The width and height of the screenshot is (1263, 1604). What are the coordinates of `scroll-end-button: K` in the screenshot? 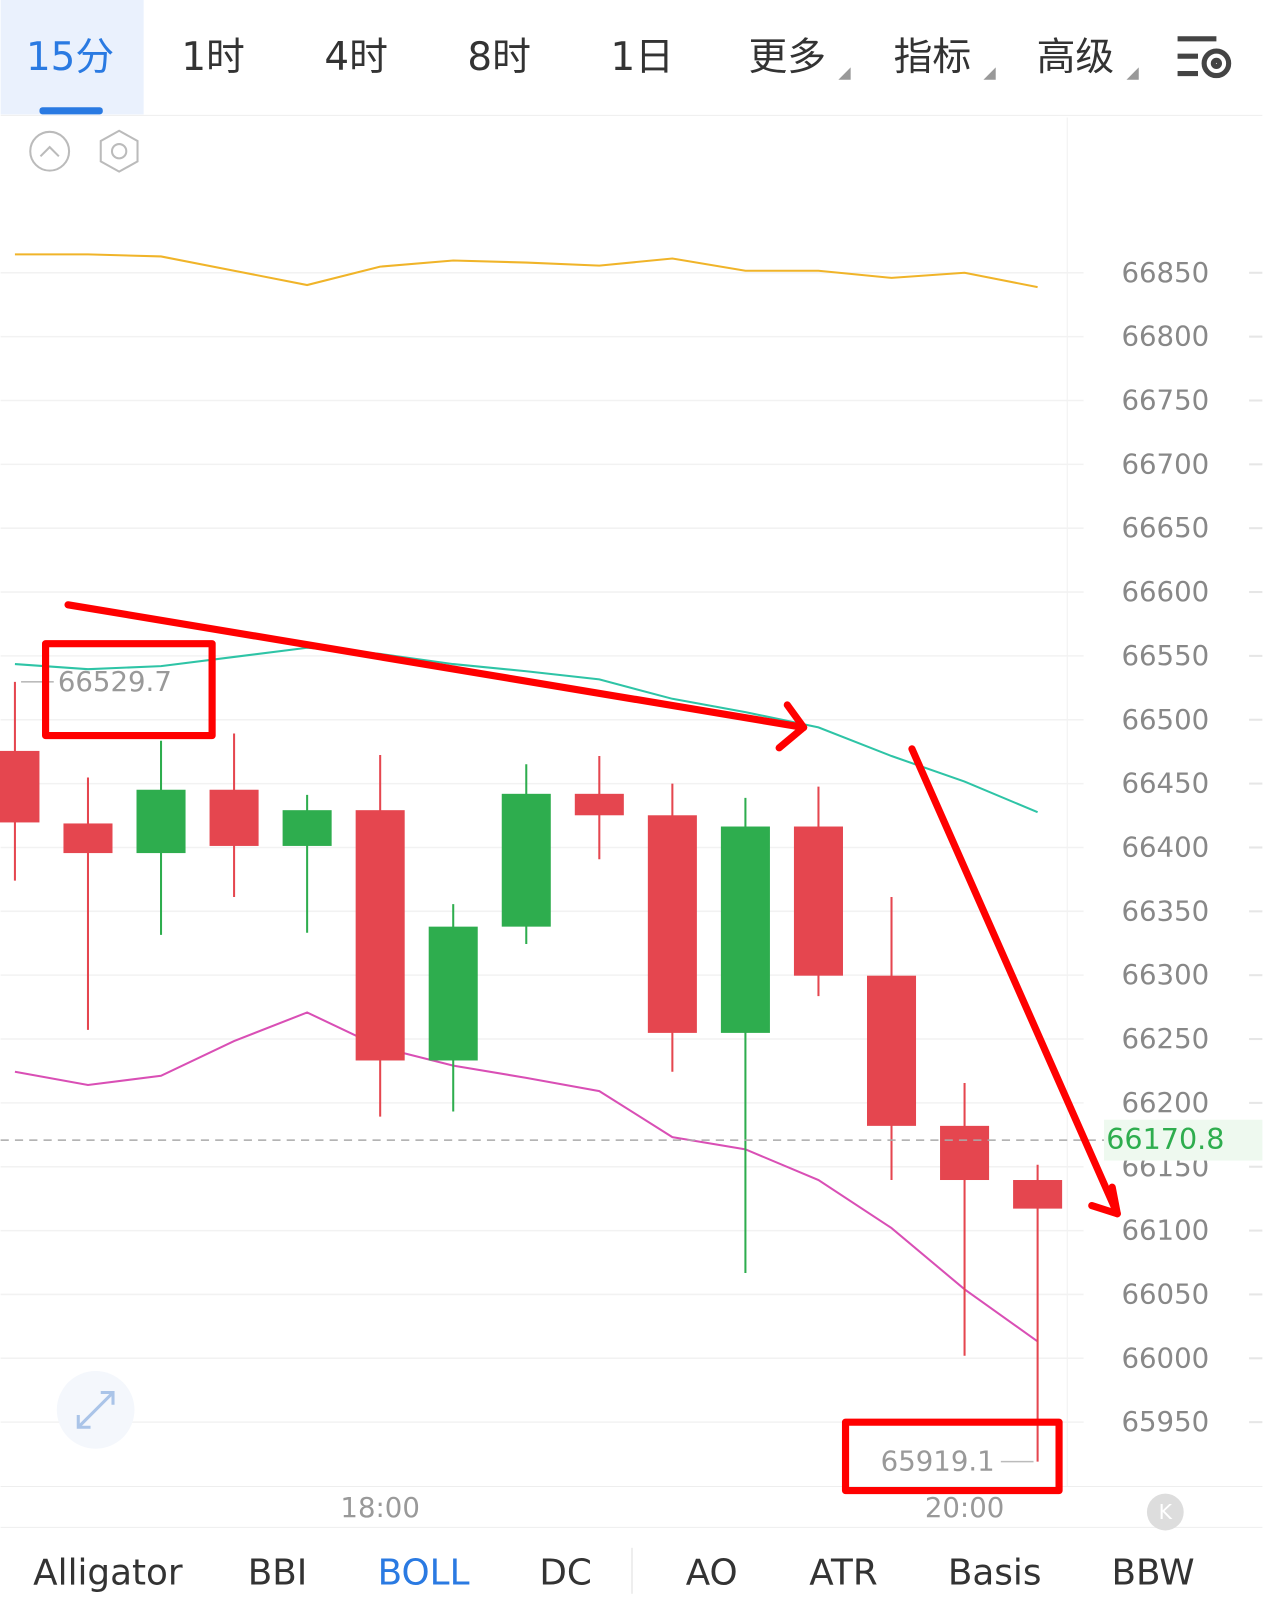 It's located at (1165, 1512).